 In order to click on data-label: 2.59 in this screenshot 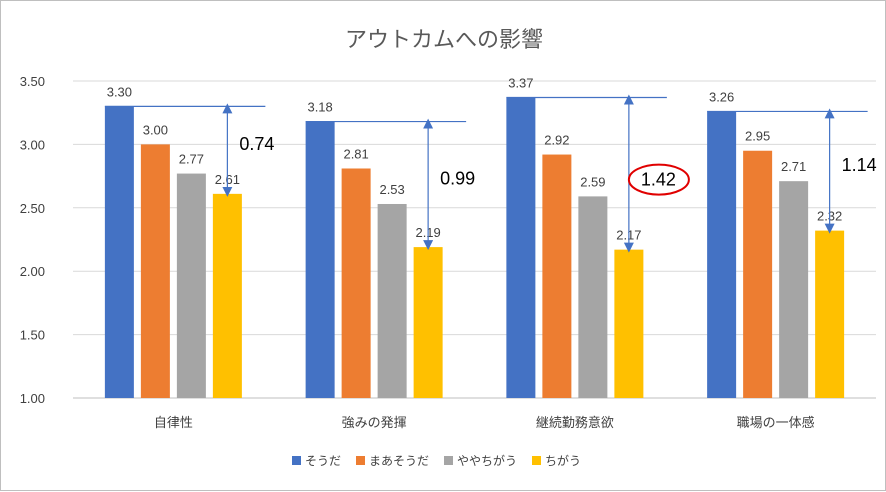, I will do `click(592, 181)`.